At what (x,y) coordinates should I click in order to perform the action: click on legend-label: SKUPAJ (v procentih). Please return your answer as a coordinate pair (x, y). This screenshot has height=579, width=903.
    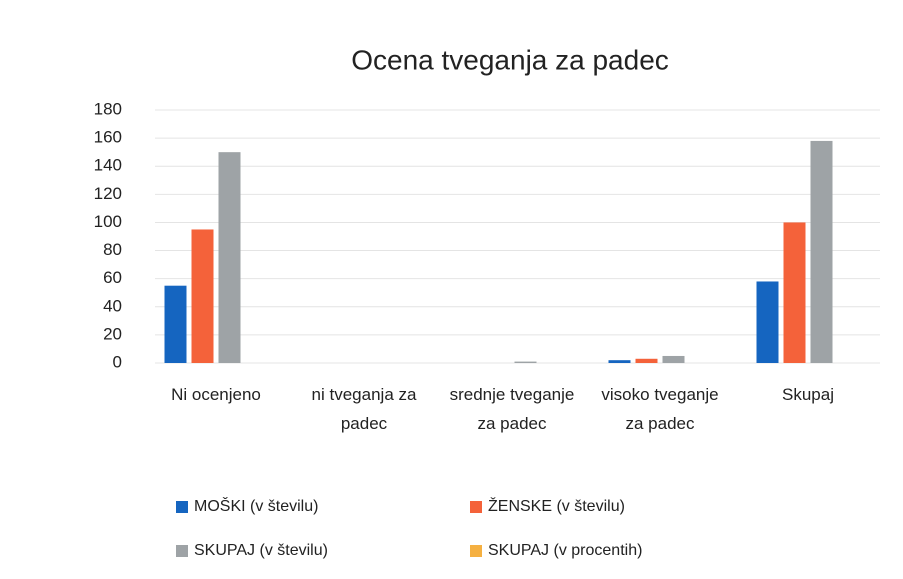
    Looking at the image, I should click on (565, 550).